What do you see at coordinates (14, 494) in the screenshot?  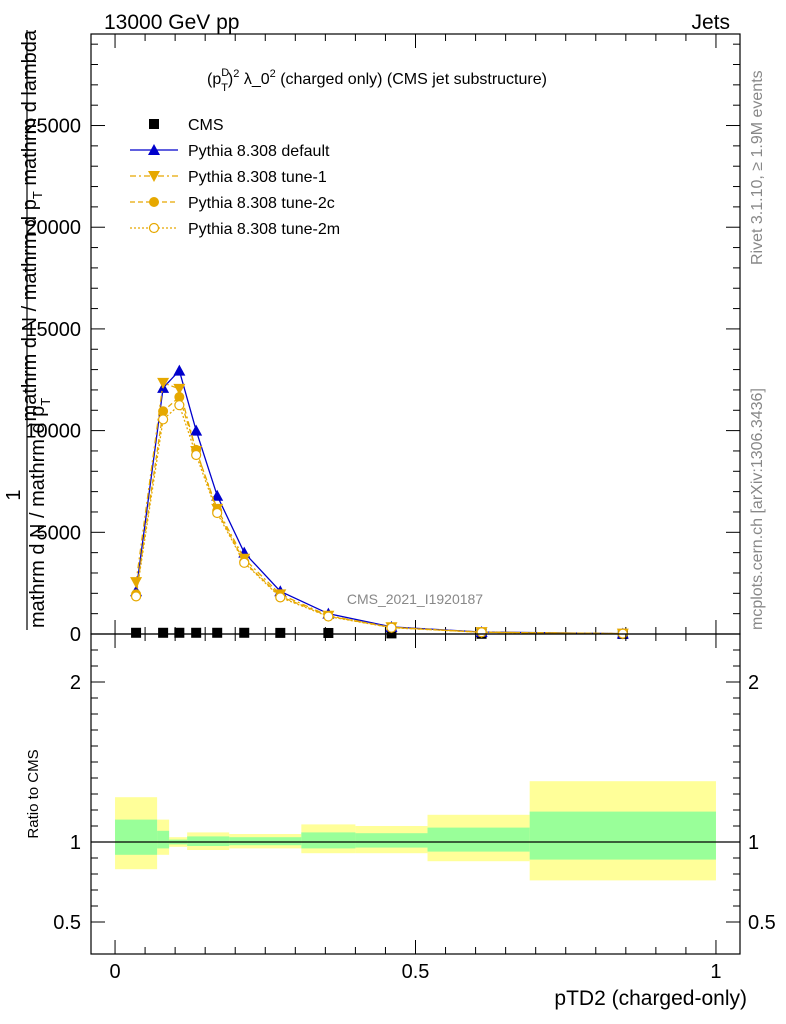 I see `ylabel-one: 1` at bounding box center [14, 494].